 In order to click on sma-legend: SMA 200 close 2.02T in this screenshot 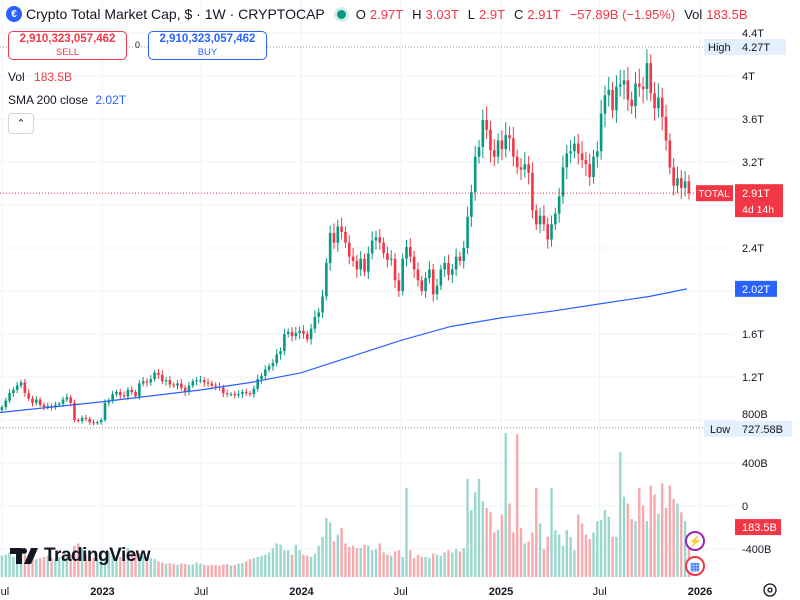, I will do `click(67, 100)`.